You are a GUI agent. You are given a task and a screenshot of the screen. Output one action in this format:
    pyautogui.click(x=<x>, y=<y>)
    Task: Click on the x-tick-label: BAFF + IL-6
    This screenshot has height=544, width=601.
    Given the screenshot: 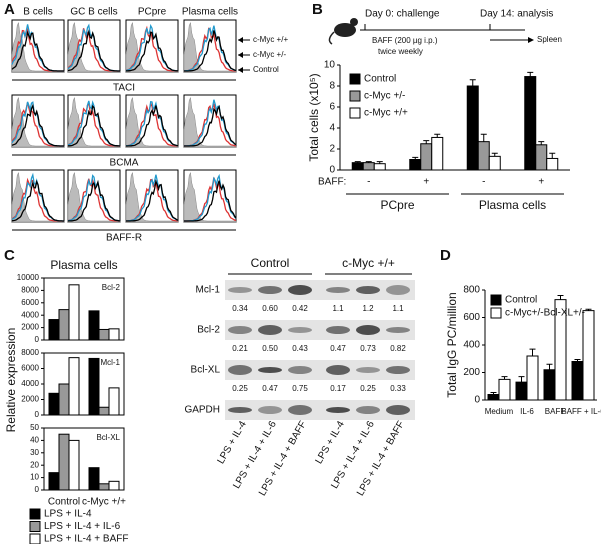 What is the action you would take?
    pyautogui.click(x=581, y=411)
    